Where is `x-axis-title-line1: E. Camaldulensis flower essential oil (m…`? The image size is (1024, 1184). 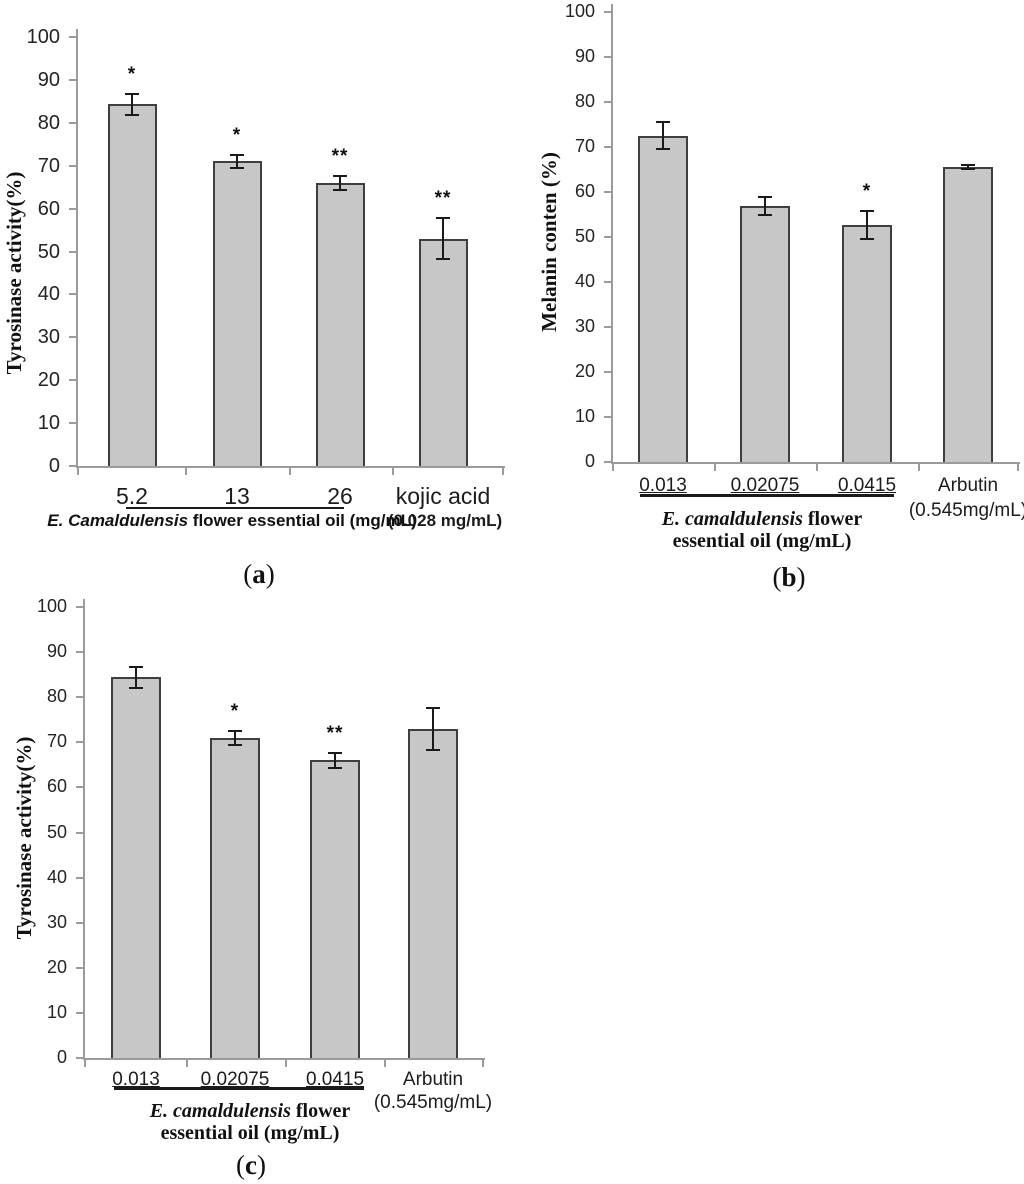 x-axis-title-line1: E. Camaldulensis flower essential oil (m… is located at coordinates (241, 521).